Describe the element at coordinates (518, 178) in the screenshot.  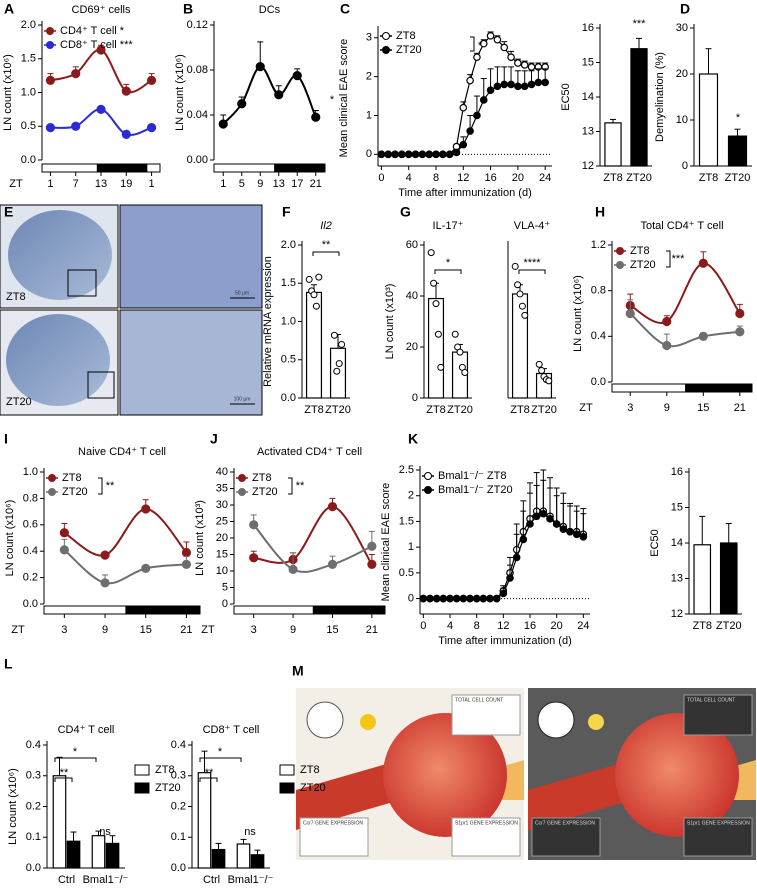
I see `x-tick-label: 20` at that location.